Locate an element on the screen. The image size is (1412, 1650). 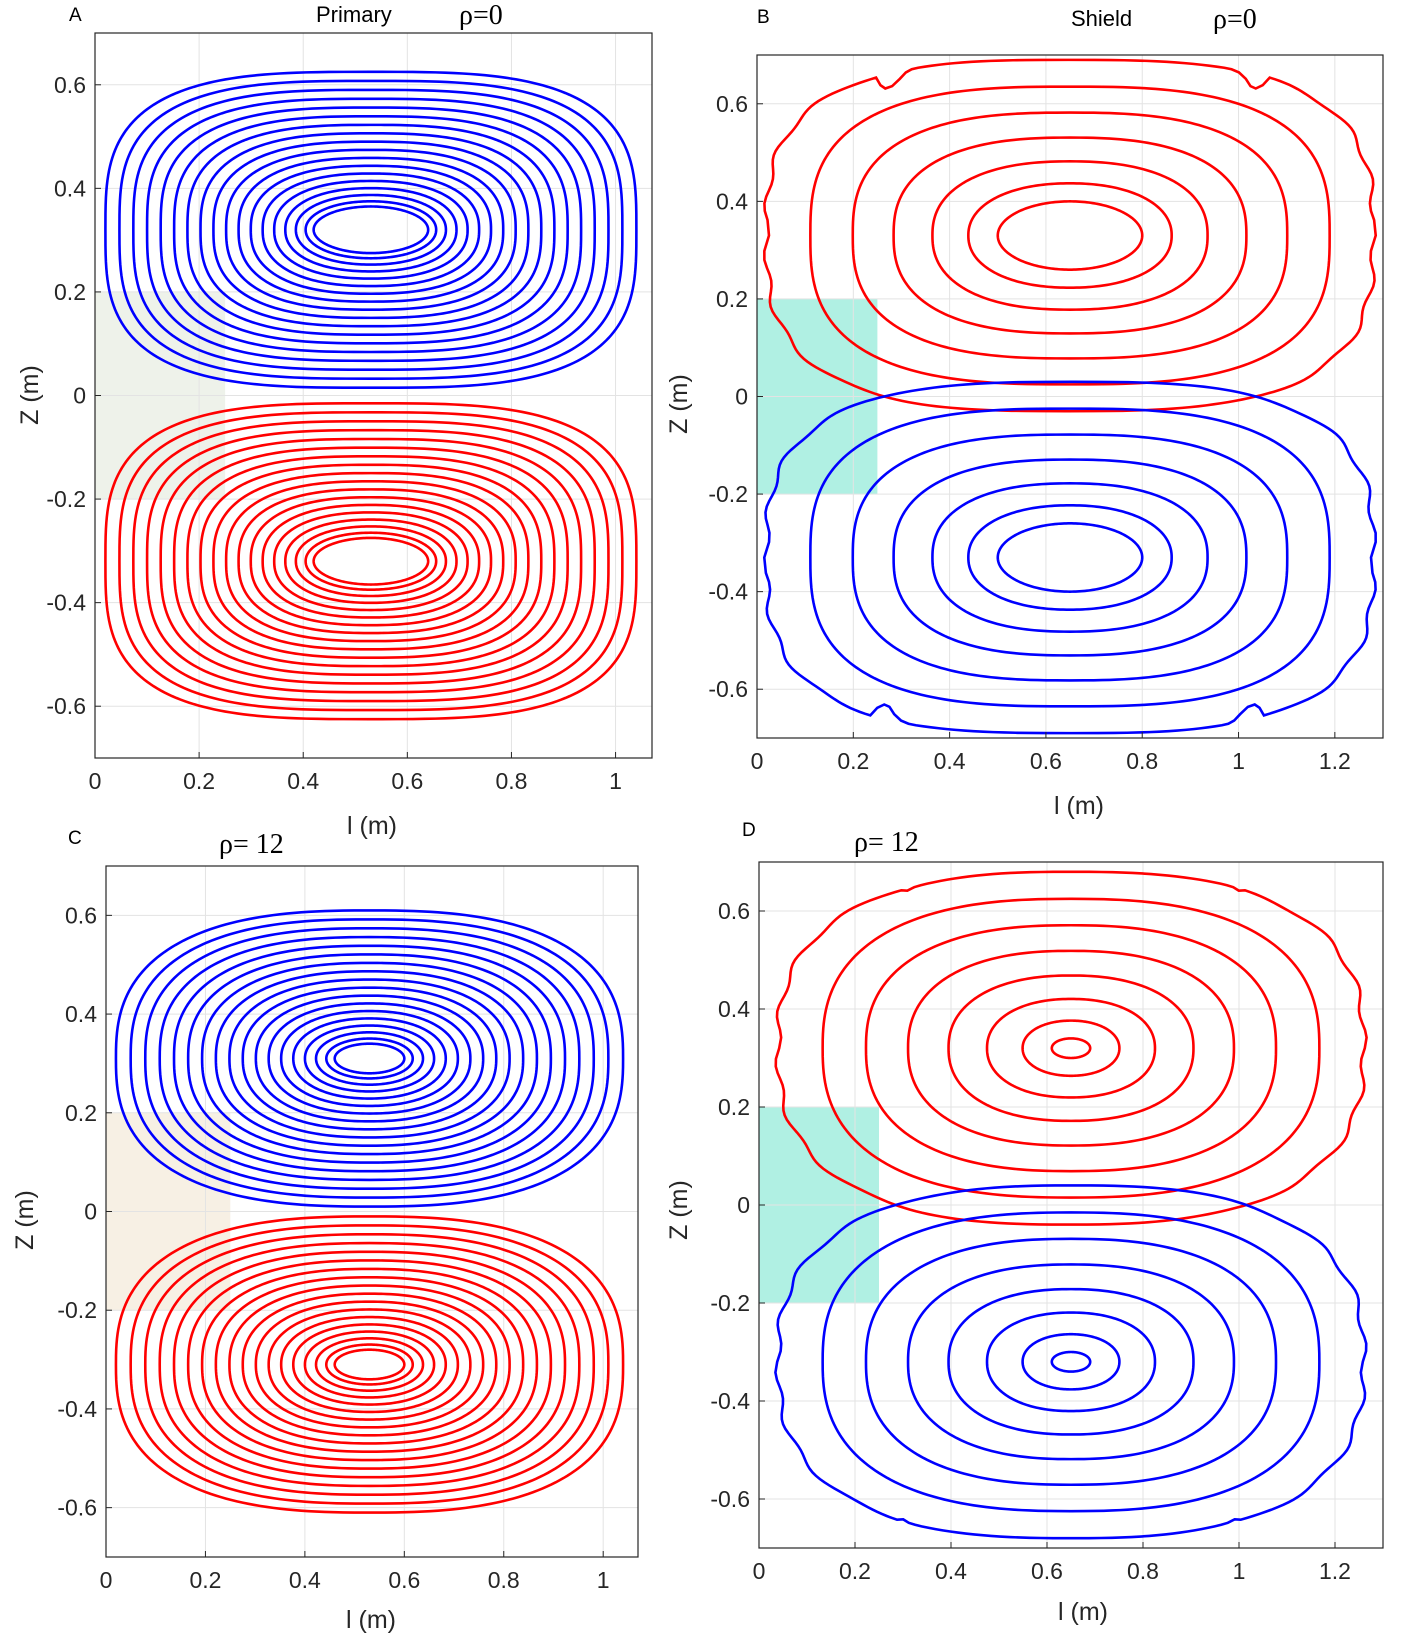
rho-label: ρ= 12 is located at coordinates (251, 844).